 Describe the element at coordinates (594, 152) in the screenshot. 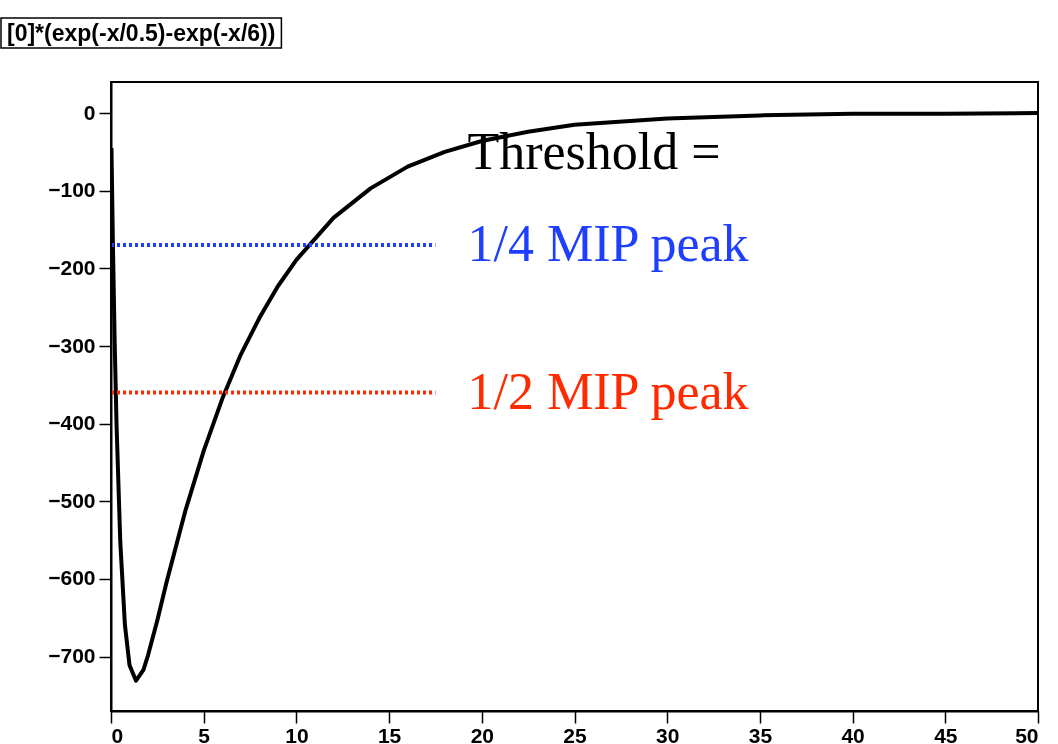

I see `annotation: Threshold =` at that location.